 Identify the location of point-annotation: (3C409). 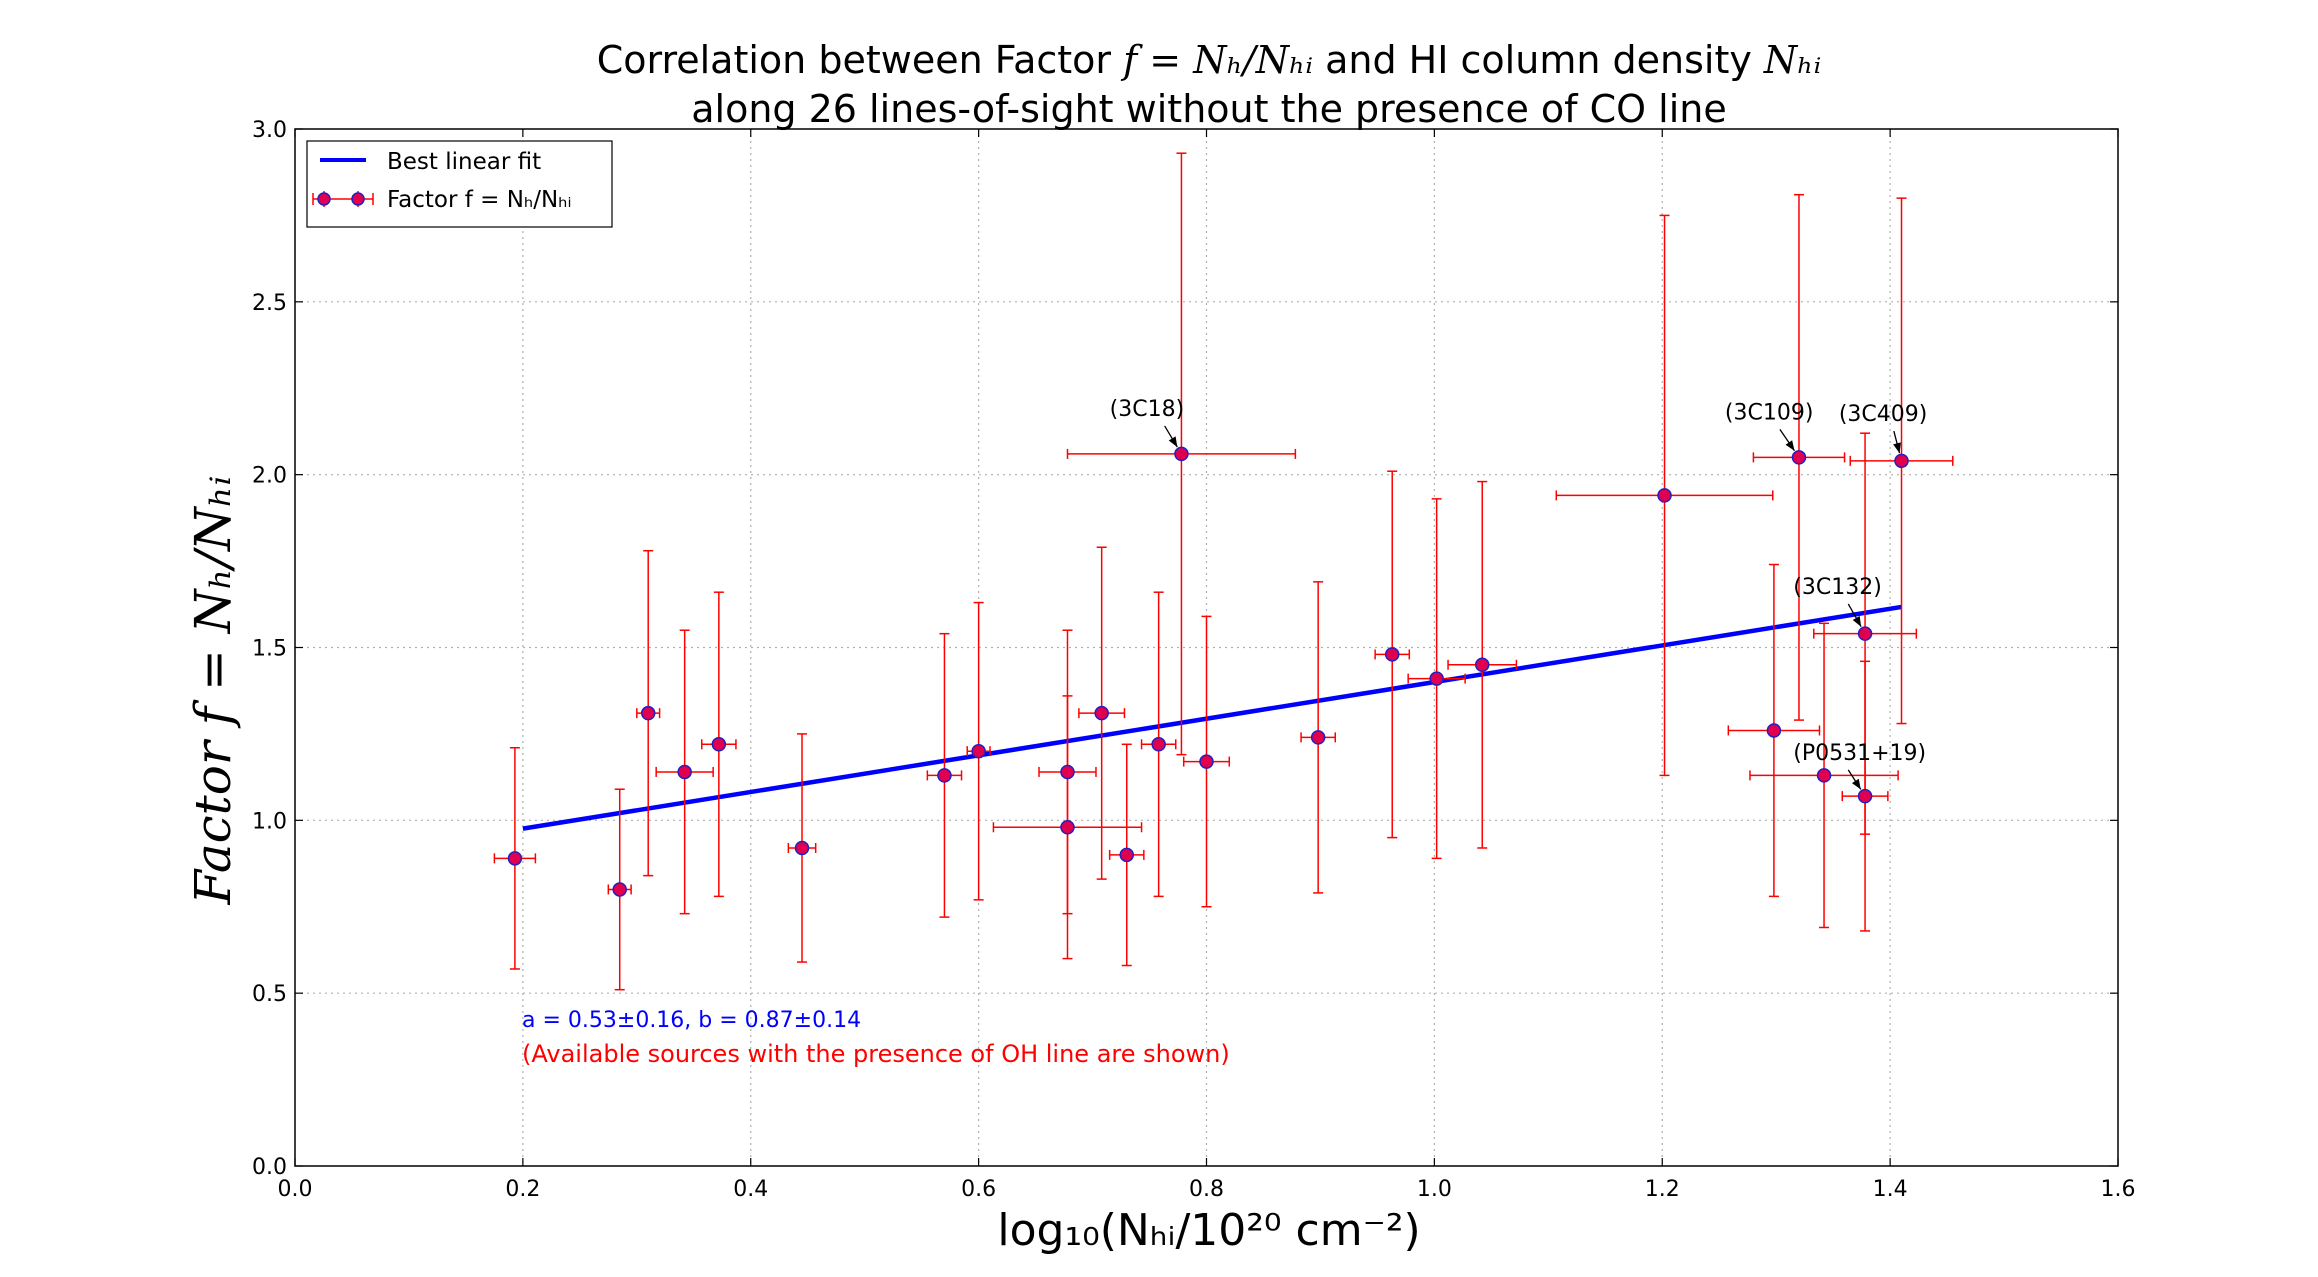
(1883, 414).